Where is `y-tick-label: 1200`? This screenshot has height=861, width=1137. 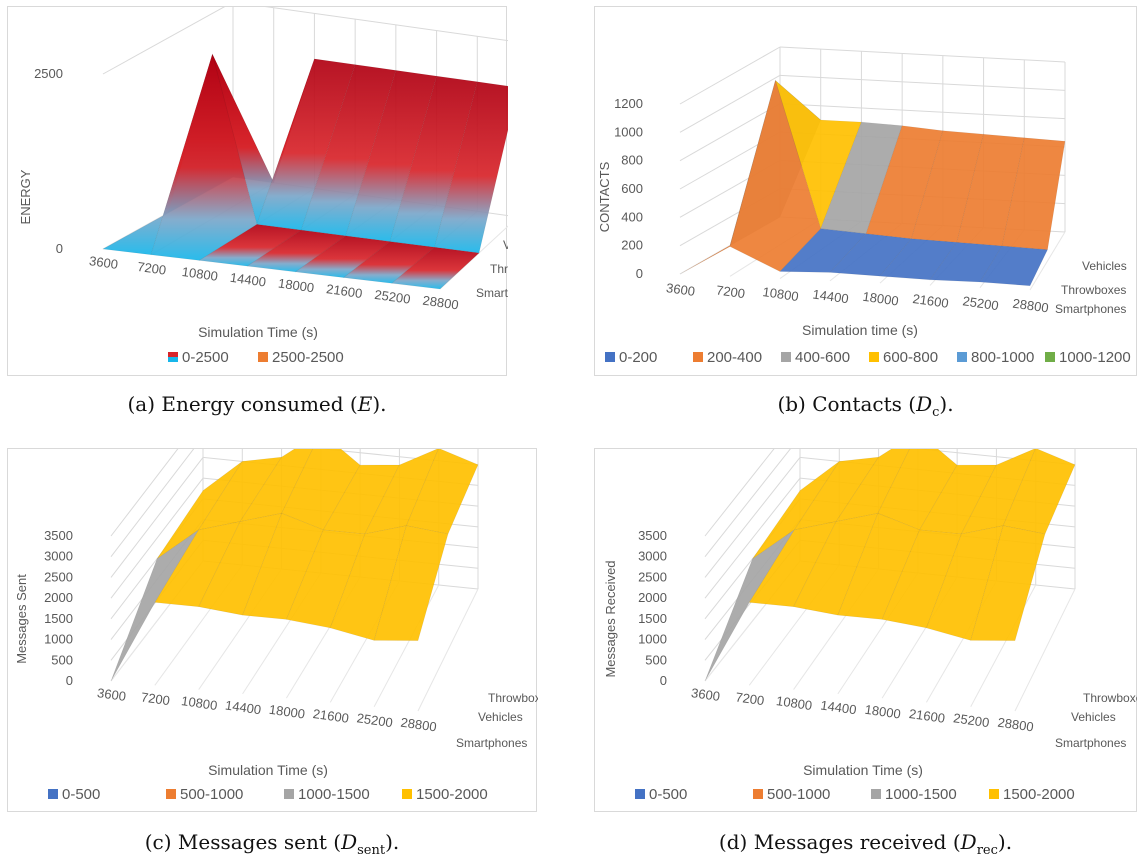
y-tick-label: 1200 is located at coordinates (628, 103).